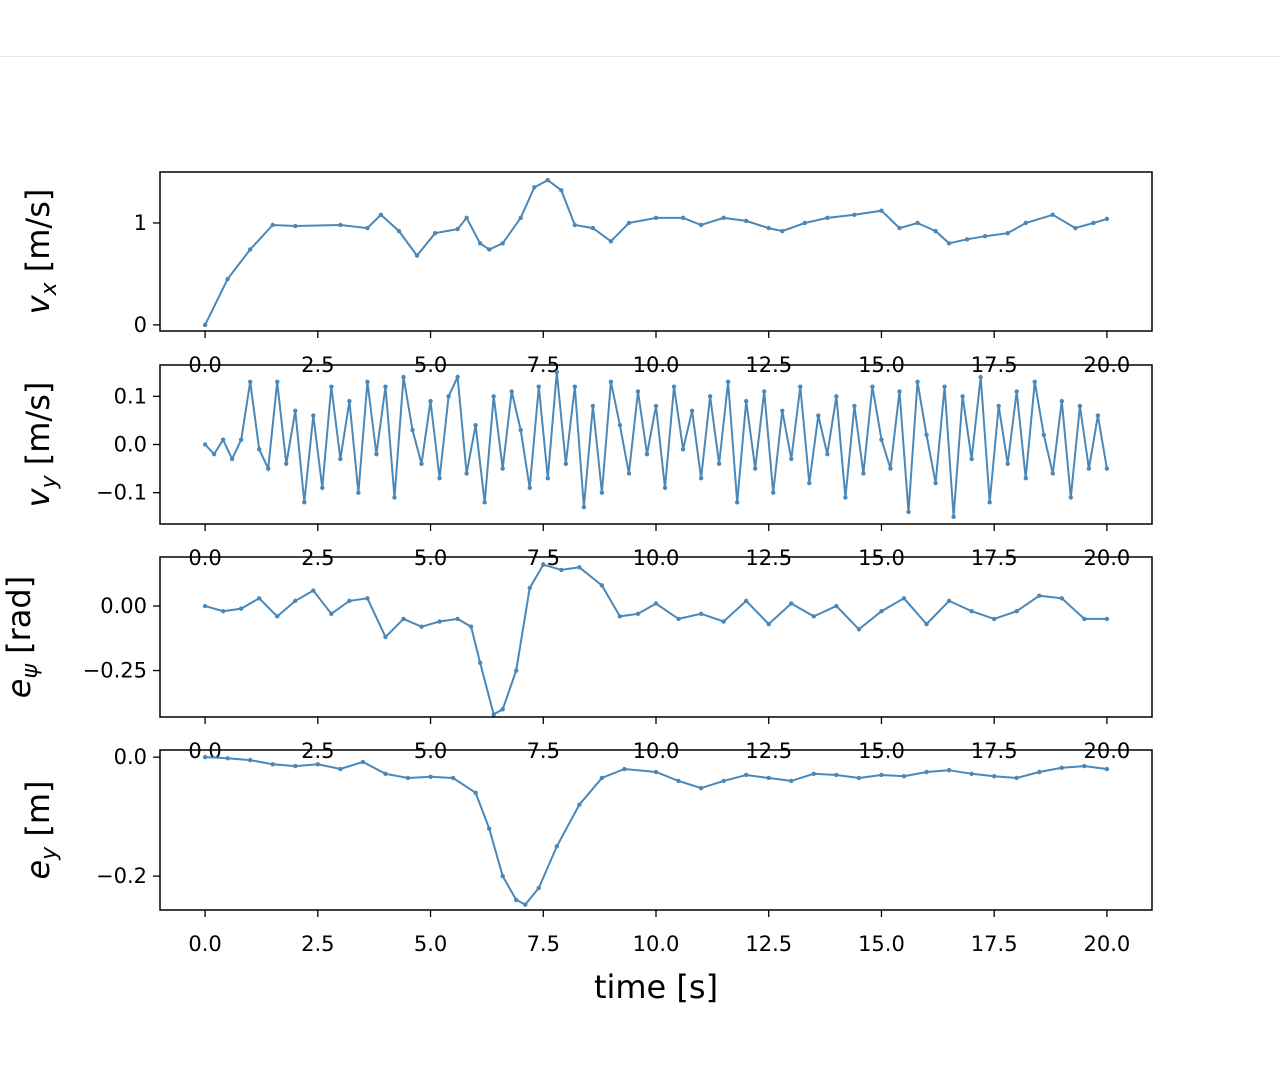 This screenshot has height=1088, width=1280. What do you see at coordinates (430, 944) in the screenshot?
I see `x-tick-label: 5.0` at bounding box center [430, 944].